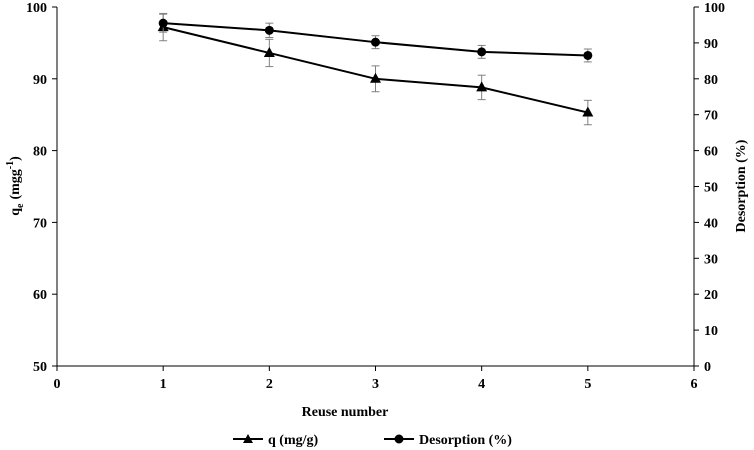 This screenshot has height=450, width=754. Describe the element at coordinates (40, 80) in the screenshot. I see `left-y-tick-label: 90` at that location.